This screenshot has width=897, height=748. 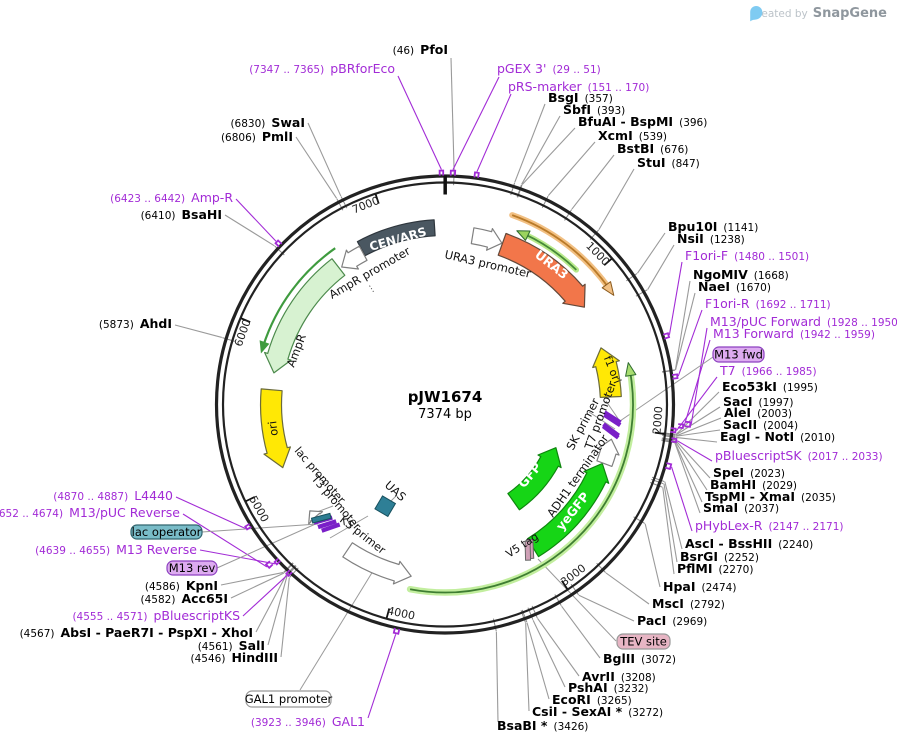 What do you see at coordinates (694, 451) in the screenshot?
I see `pbluescriptsk-pointer-line` at bounding box center [694, 451].